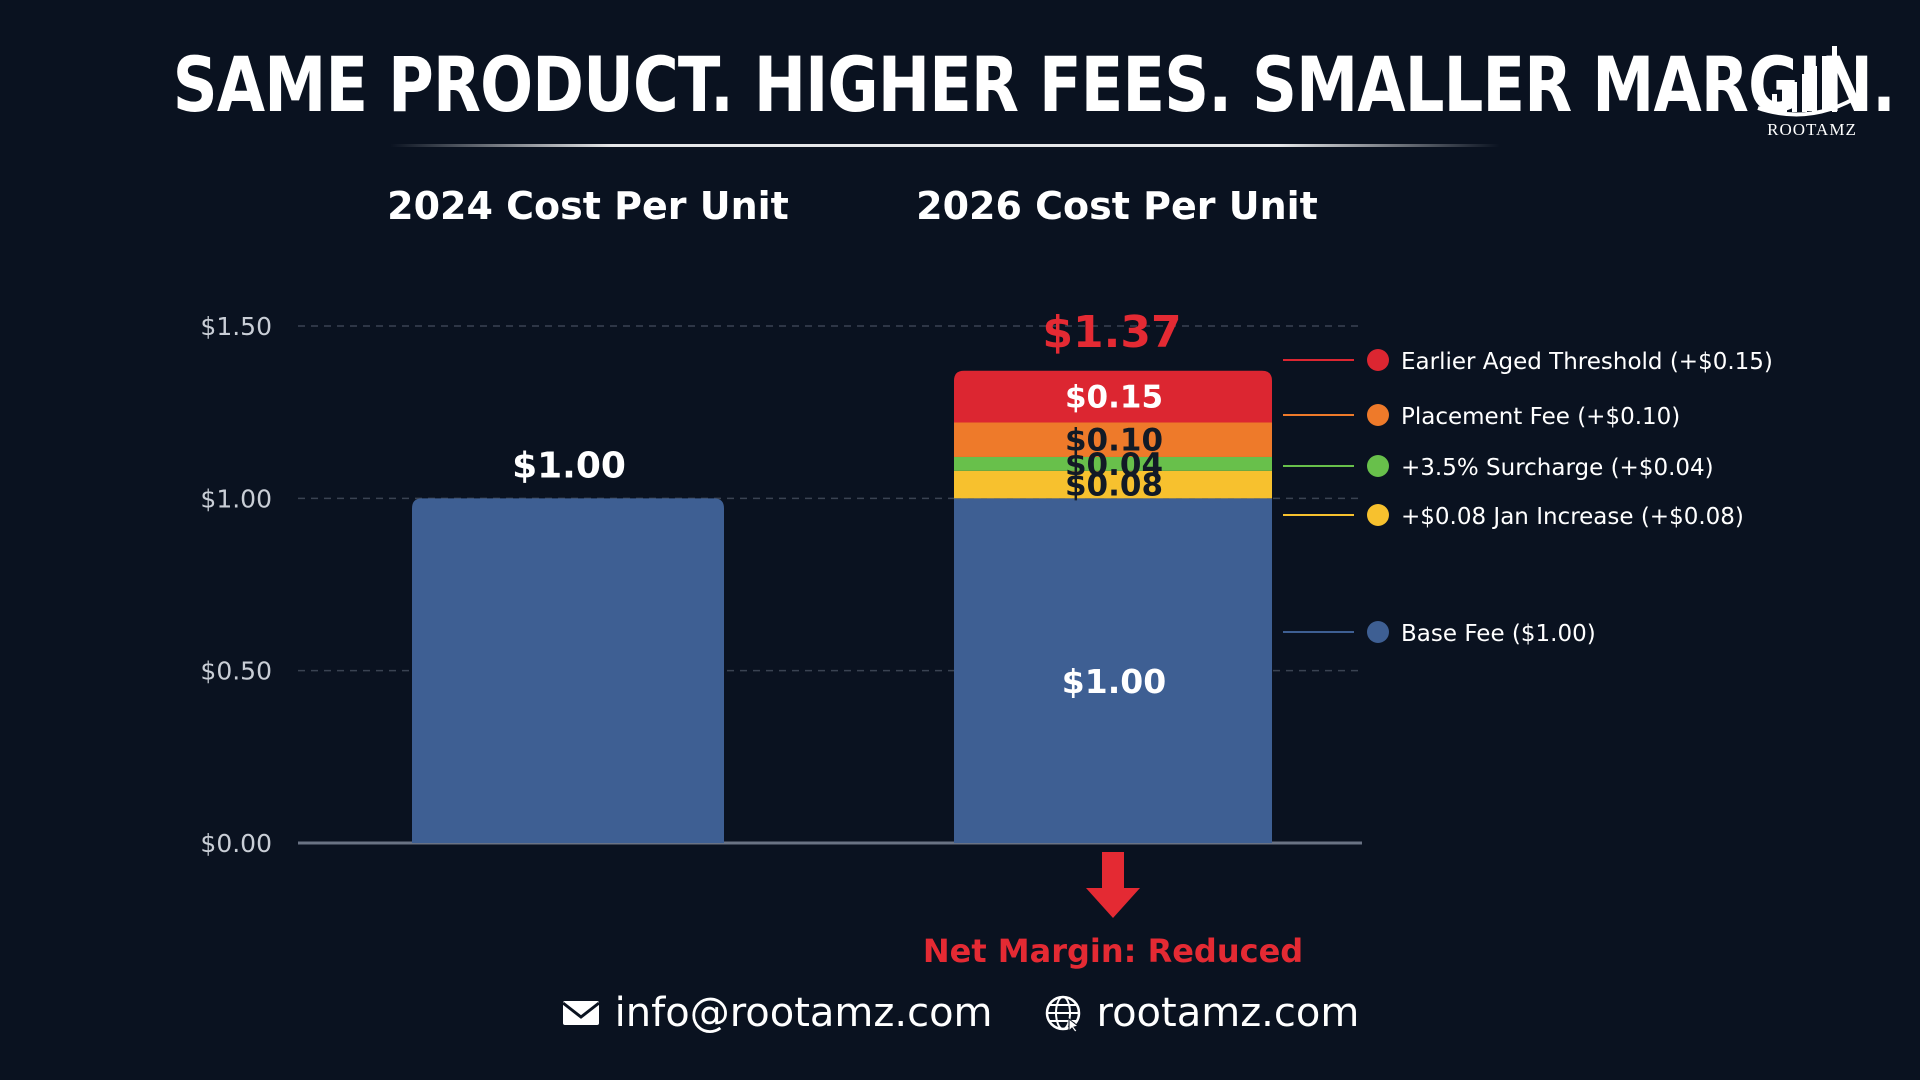  What do you see at coordinates (1587, 362) in the screenshot?
I see `legend-label: Earlier Aged Threshold (+$0.15)` at bounding box center [1587, 362].